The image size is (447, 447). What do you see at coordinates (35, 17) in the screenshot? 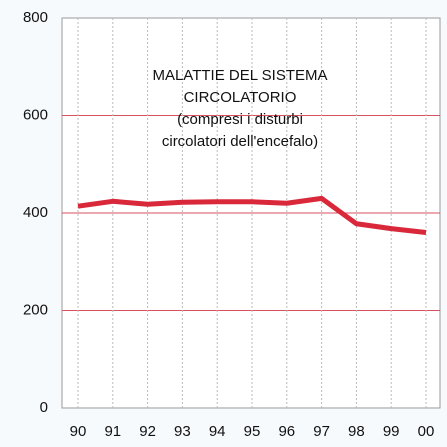
I see `y-tick-label: 800` at bounding box center [35, 17].